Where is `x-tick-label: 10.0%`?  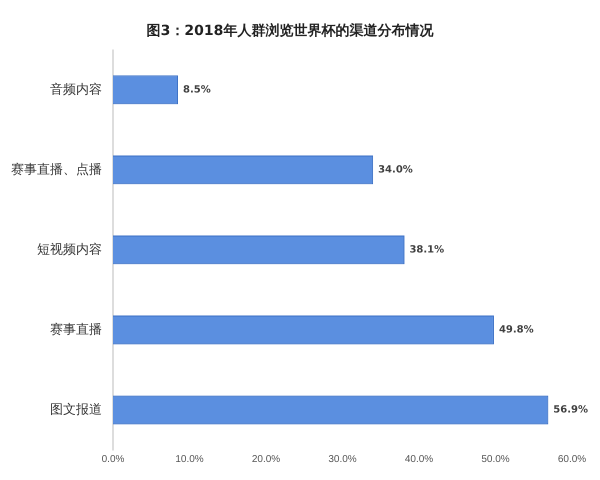
x-tick-label: 10.0% is located at coordinates (189, 459).